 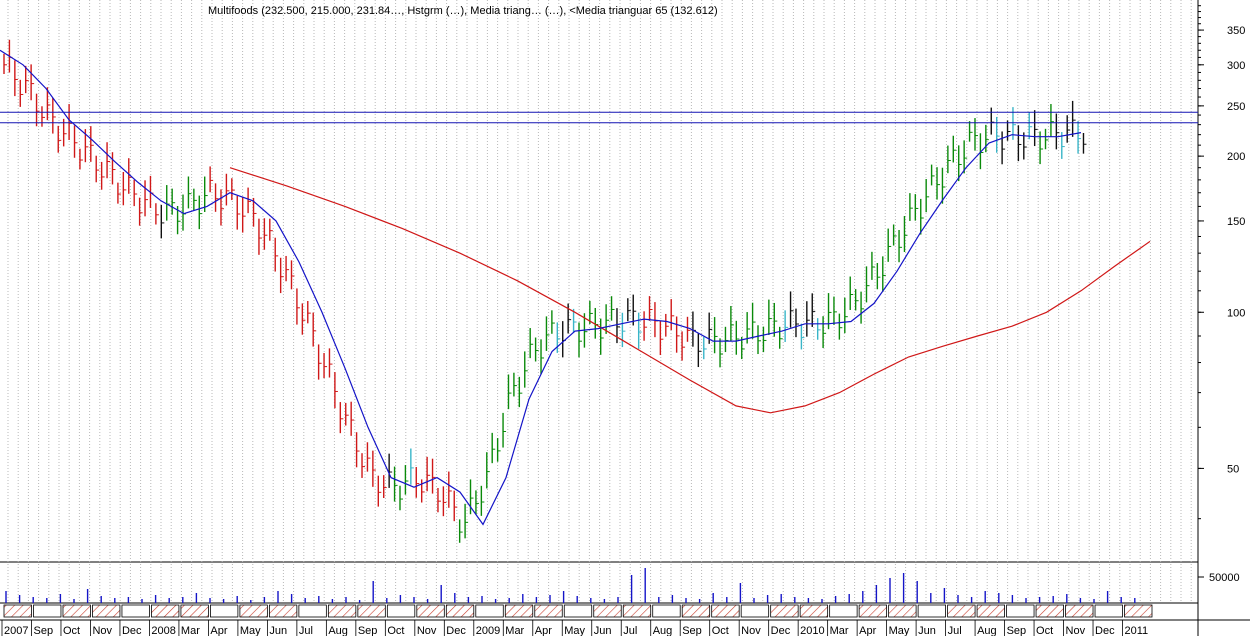 What do you see at coordinates (1236, 107) in the screenshot?
I see `y-tick-label: 250` at bounding box center [1236, 107].